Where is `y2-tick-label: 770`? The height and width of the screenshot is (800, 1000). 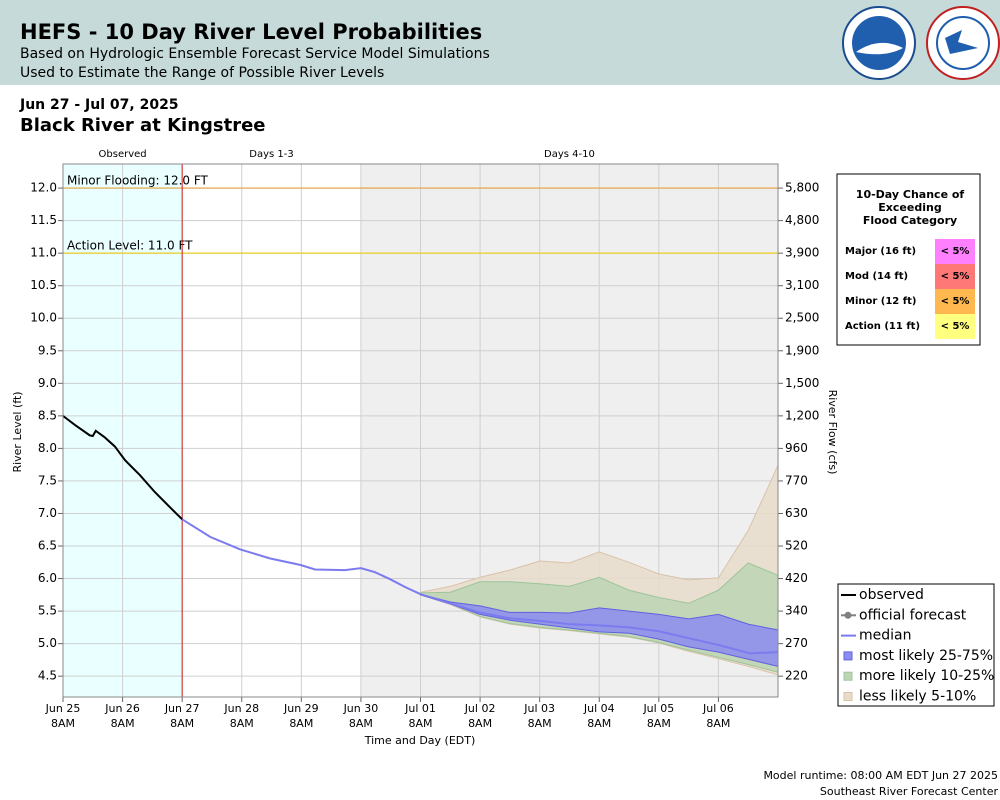 y2-tick-label: 770 is located at coordinates (796, 480).